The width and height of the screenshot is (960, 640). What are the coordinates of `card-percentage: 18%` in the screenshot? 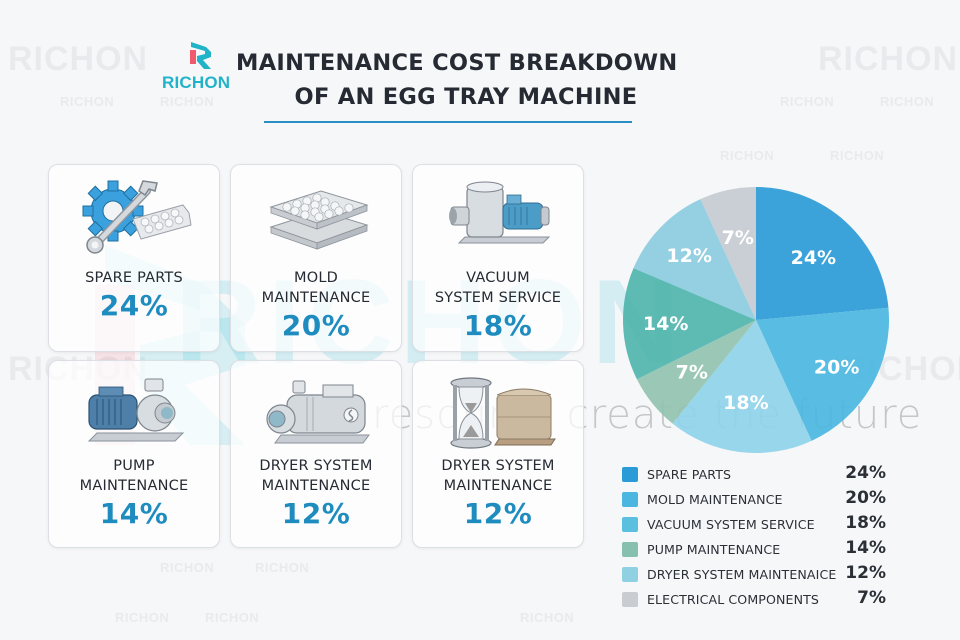 It's located at (498, 325).